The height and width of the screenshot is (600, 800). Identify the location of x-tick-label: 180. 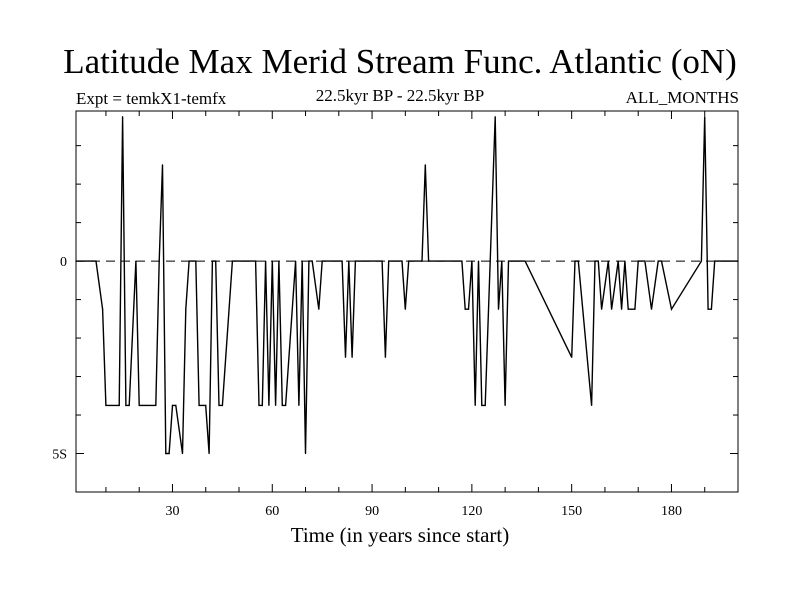
(671, 511).